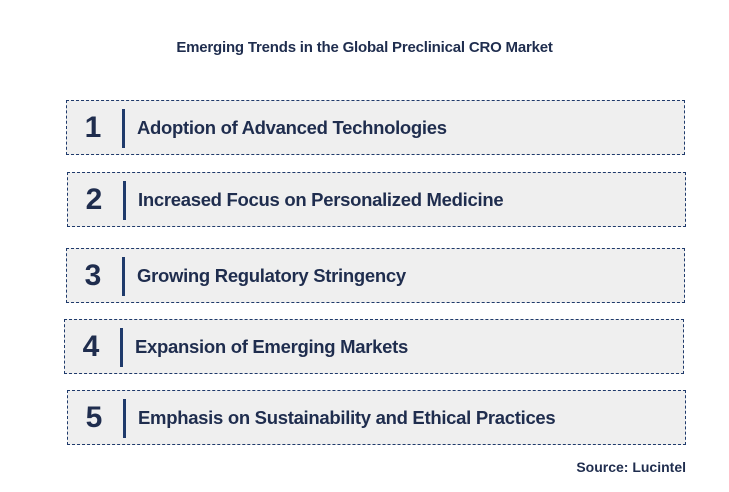 This screenshot has height=492, width=729. What do you see at coordinates (93, 275) in the screenshot?
I see `trend-number: 3` at bounding box center [93, 275].